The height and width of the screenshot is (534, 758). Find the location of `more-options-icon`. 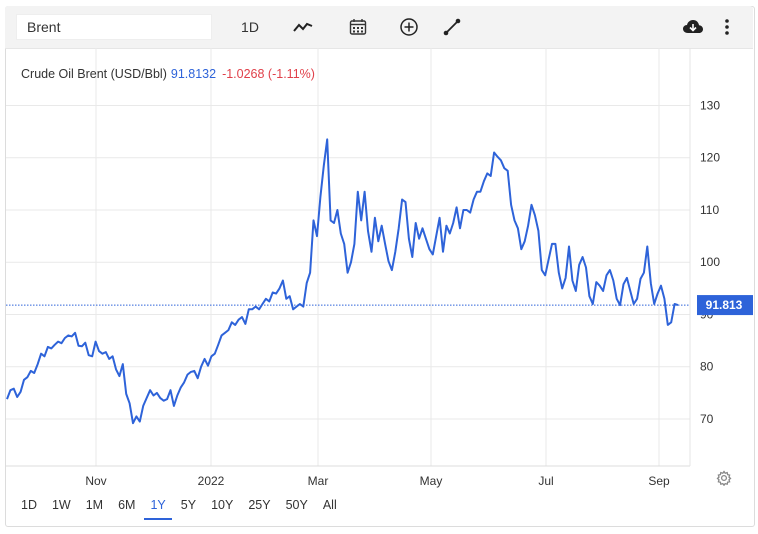

more-options-icon is located at coordinates (727, 27).